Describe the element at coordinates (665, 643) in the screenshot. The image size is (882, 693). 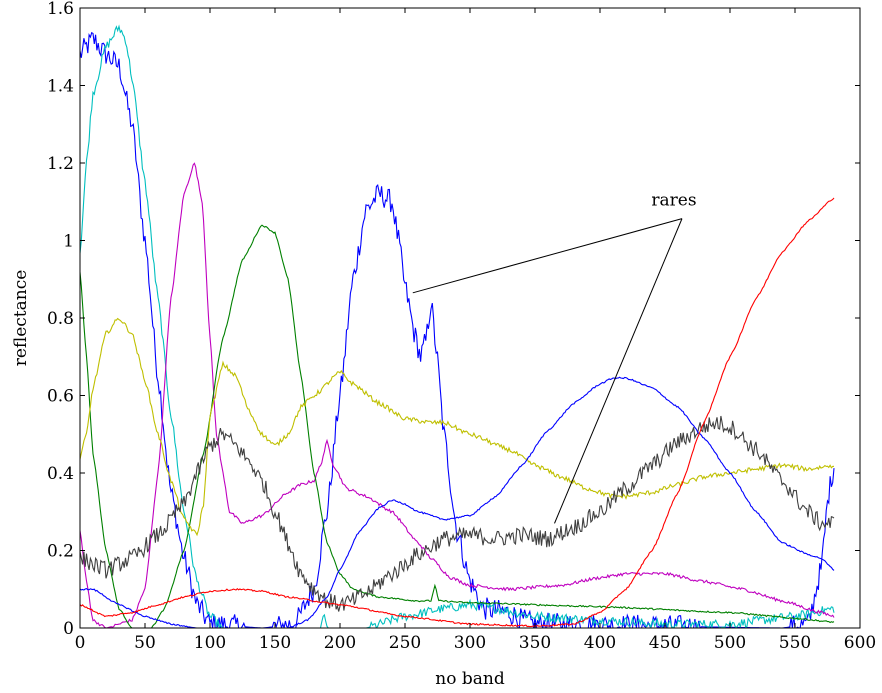
I see `x-tick-label: 450` at that location.